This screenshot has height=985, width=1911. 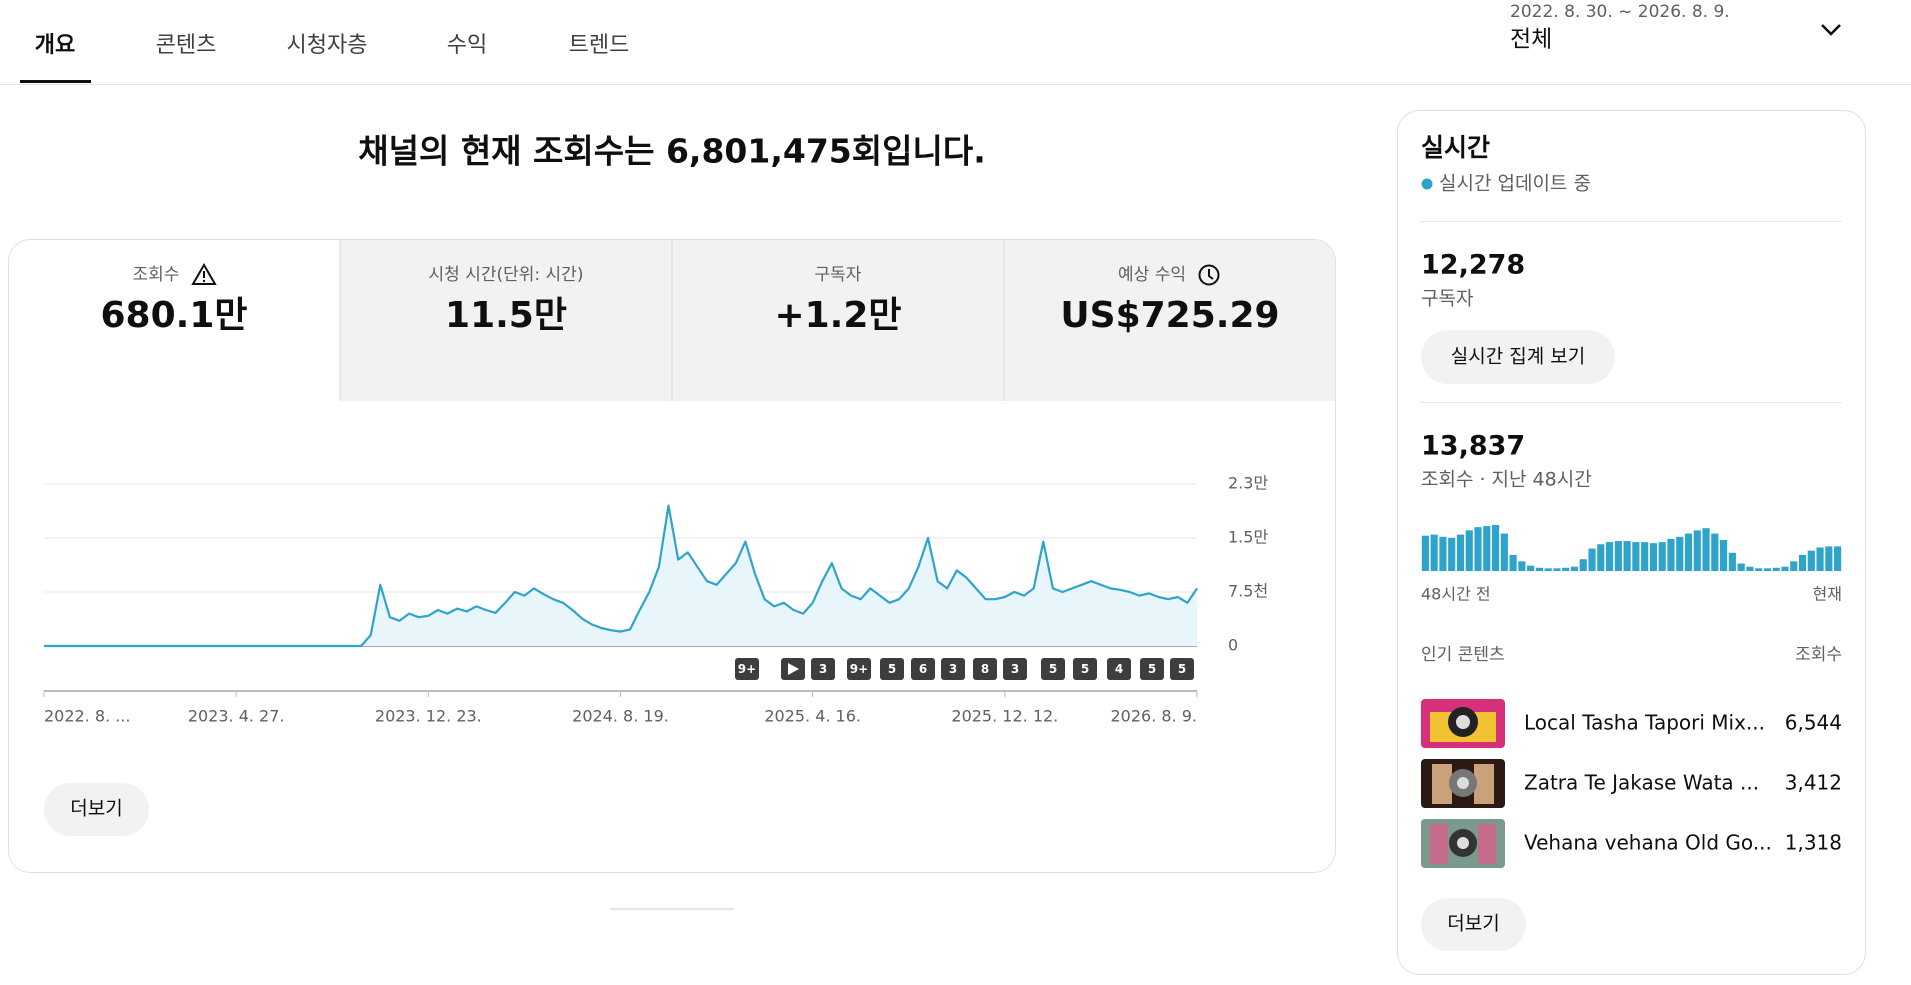 What do you see at coordinates (506, 275) in the screenshot?
I see `metric-label: 시청 시간(단위: 시간)` at bounding box center [506, 275].